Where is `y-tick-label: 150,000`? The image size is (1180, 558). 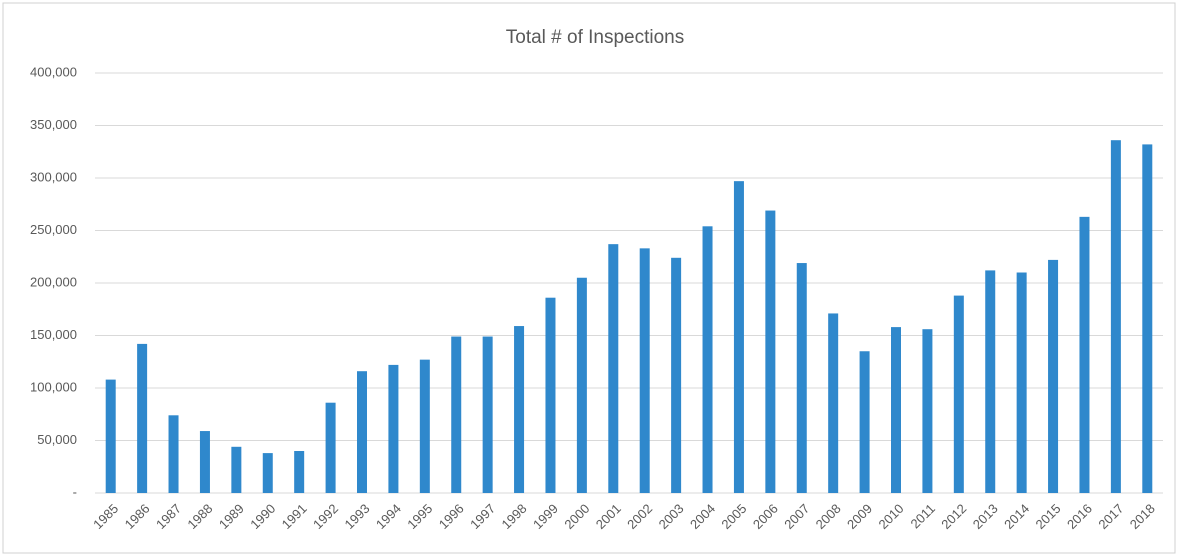
y-tick-label: 150,000 is located at coordinates (53, 334).